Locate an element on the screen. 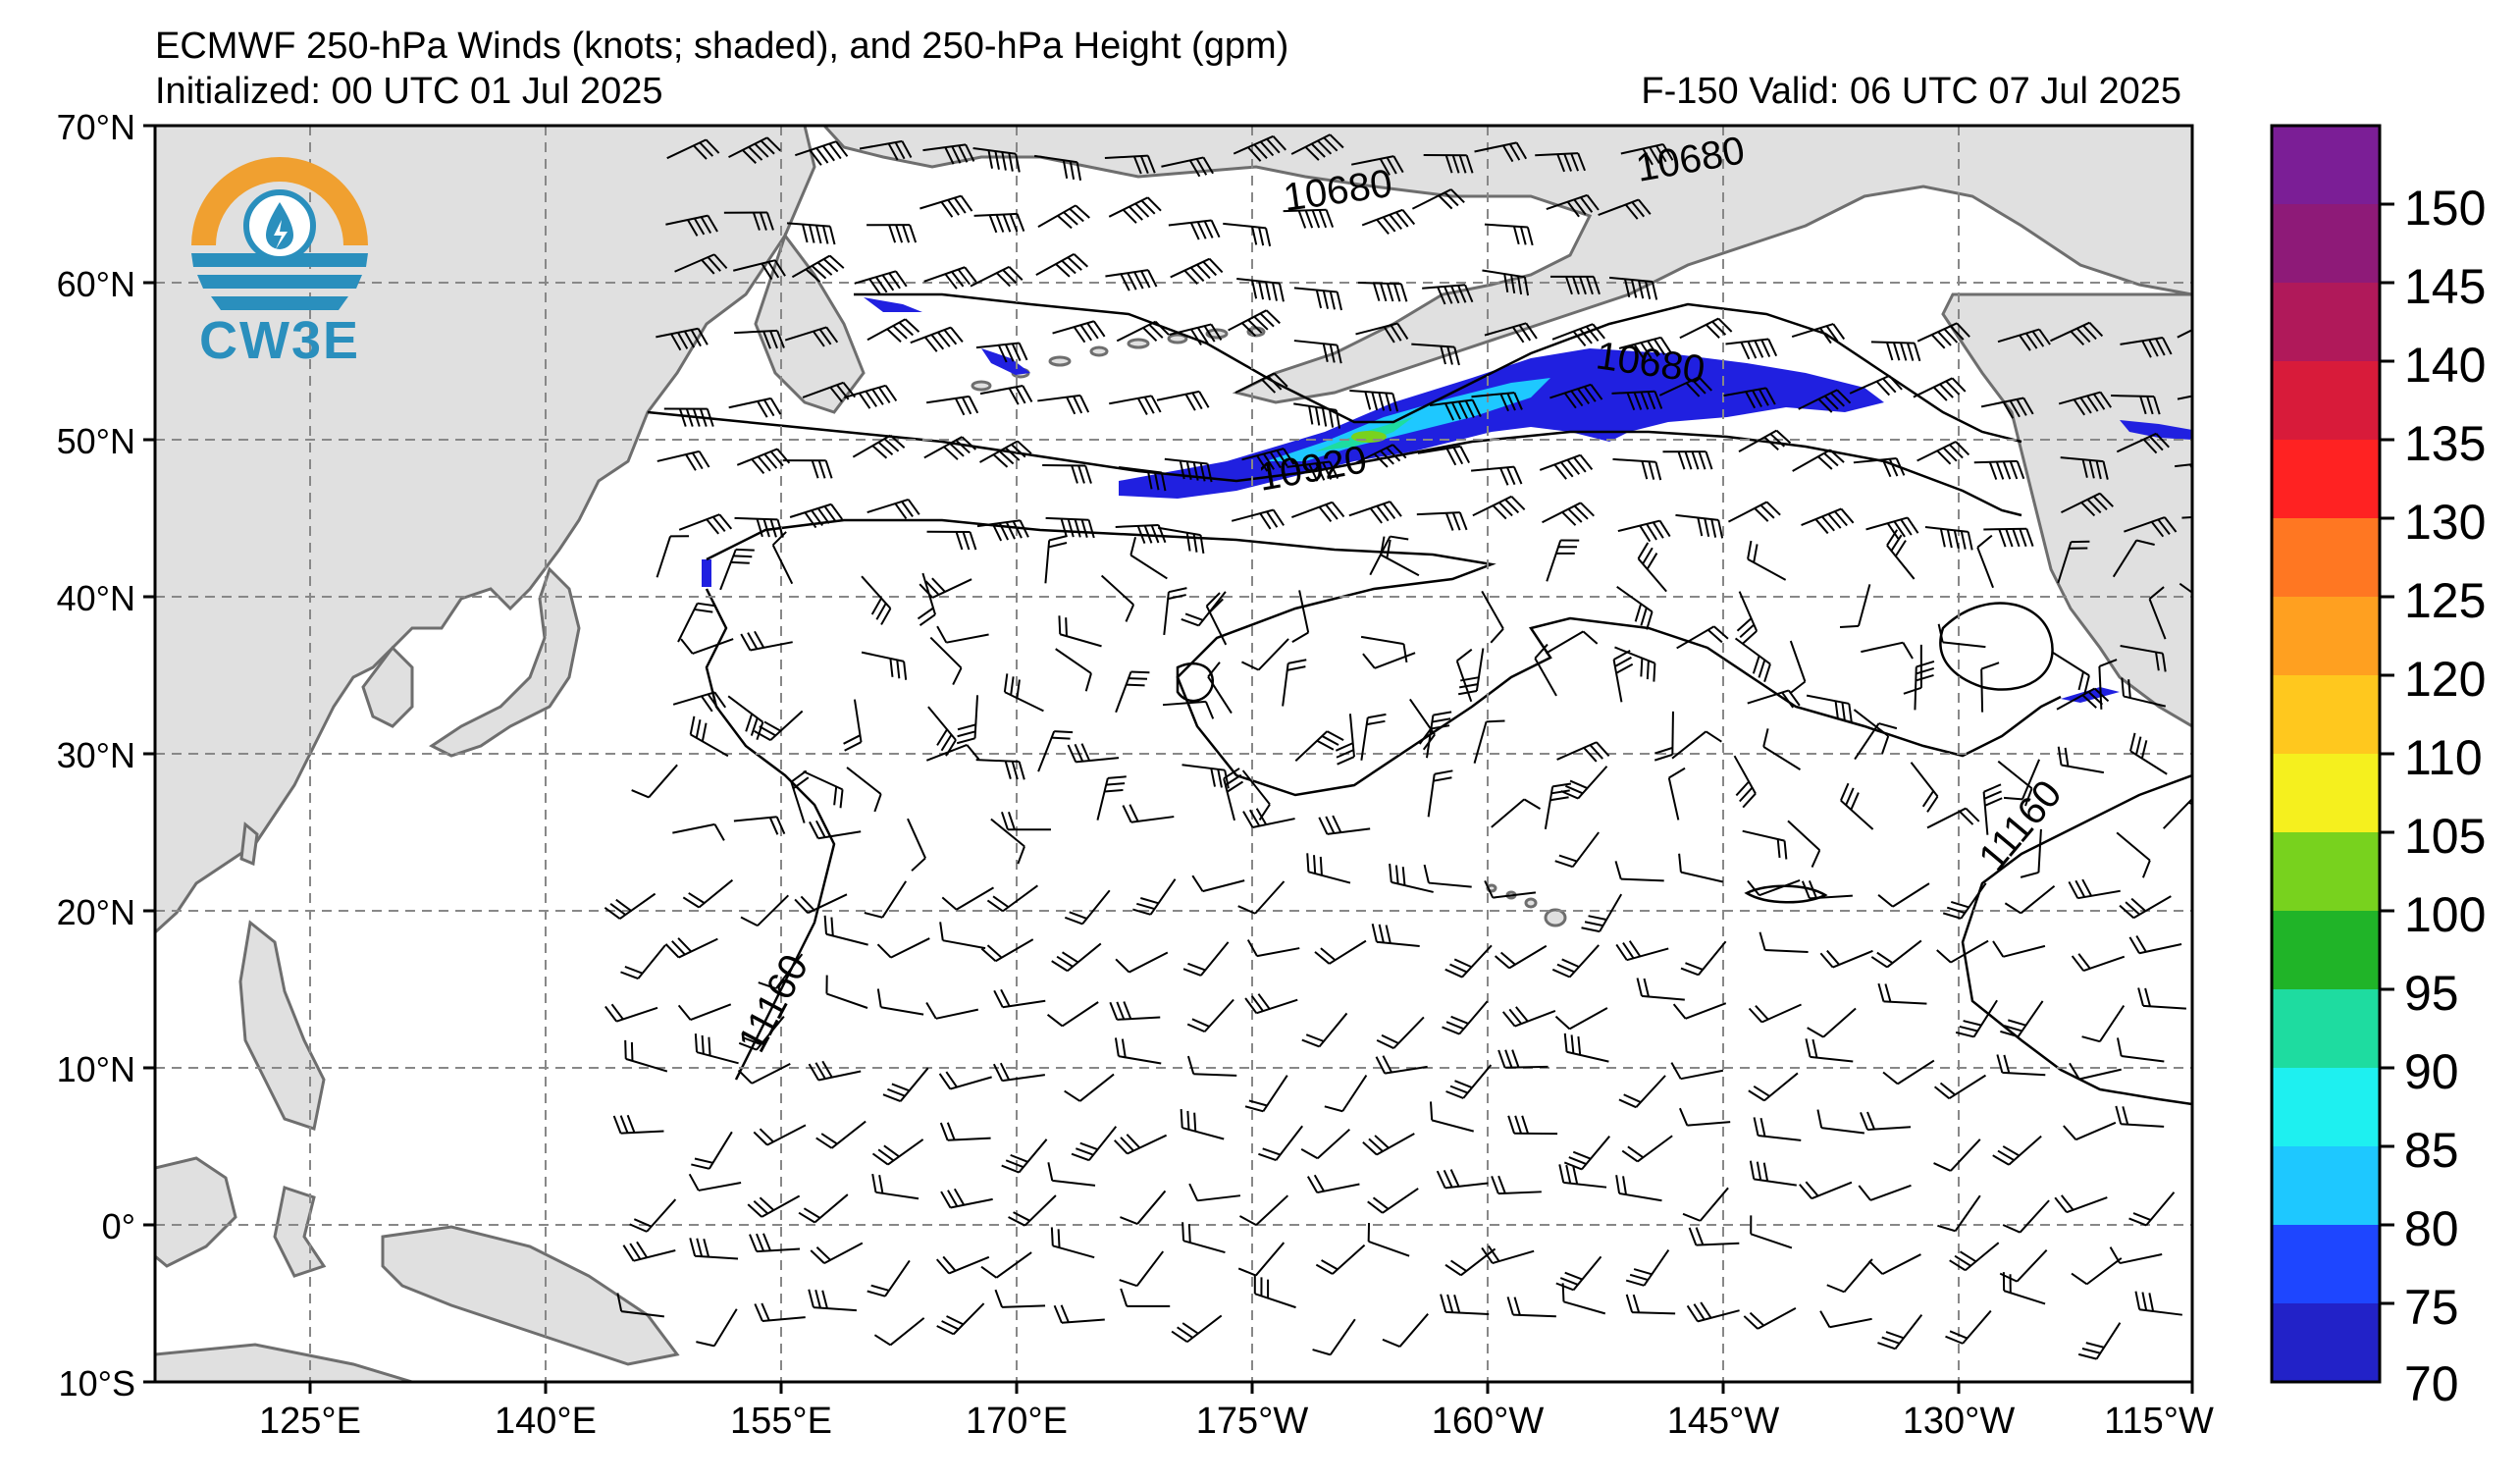 The image size is (2520, 1483). colorbar-label: 135 is located at coordinates (2445, 444).